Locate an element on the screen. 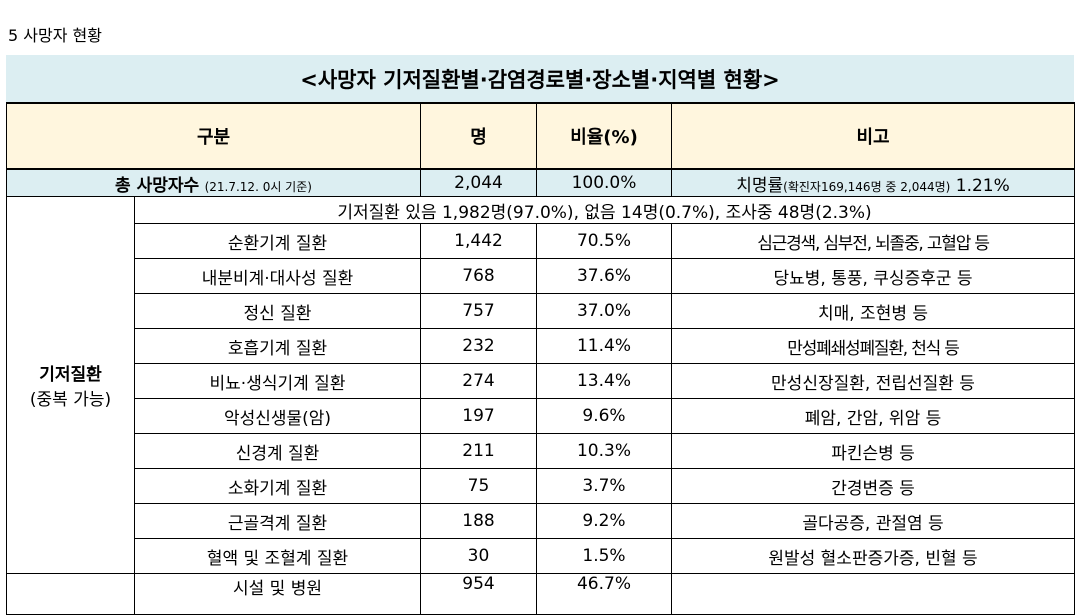 The image size is (1080, 615). section-label: 5 사망자 현황 is located at coordinates (55, 35).